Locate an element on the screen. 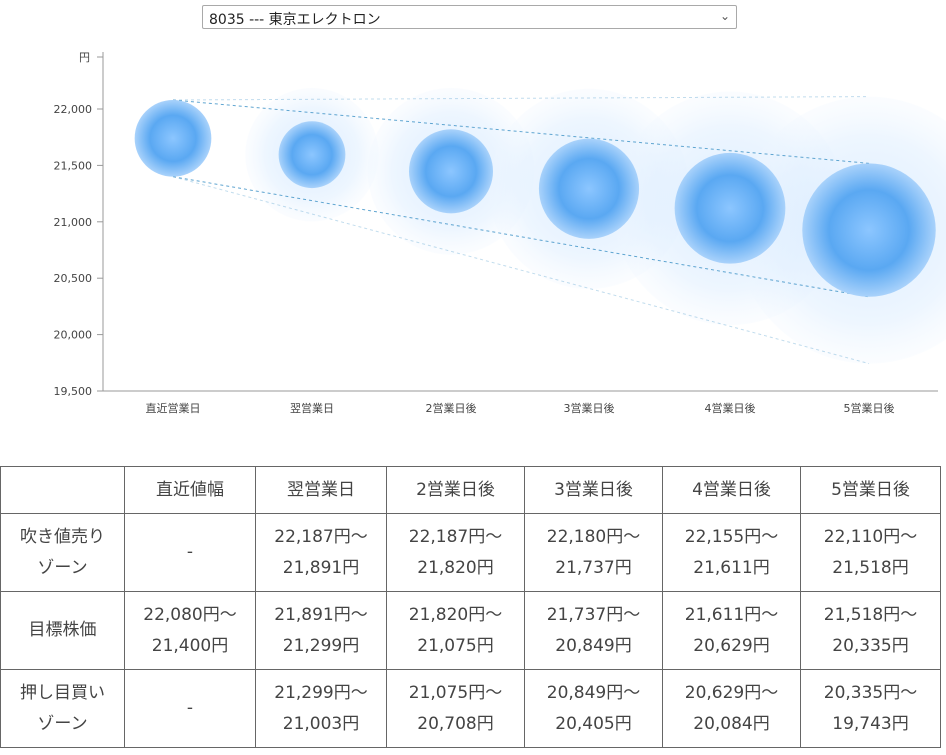  x-axis-tick-label: 翌営業日 is located at coordinates (312, 408).